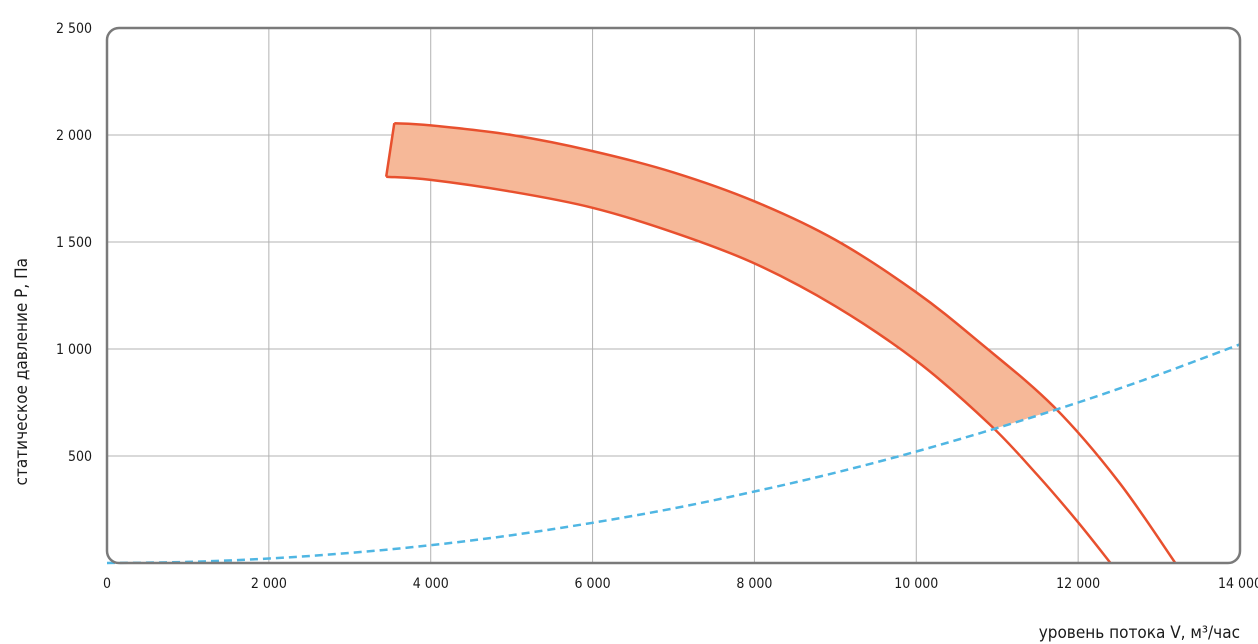 This screenshot has width=1258, height=644. I want to click on x-tick-label-6: 12 000, so click(1078, 584).